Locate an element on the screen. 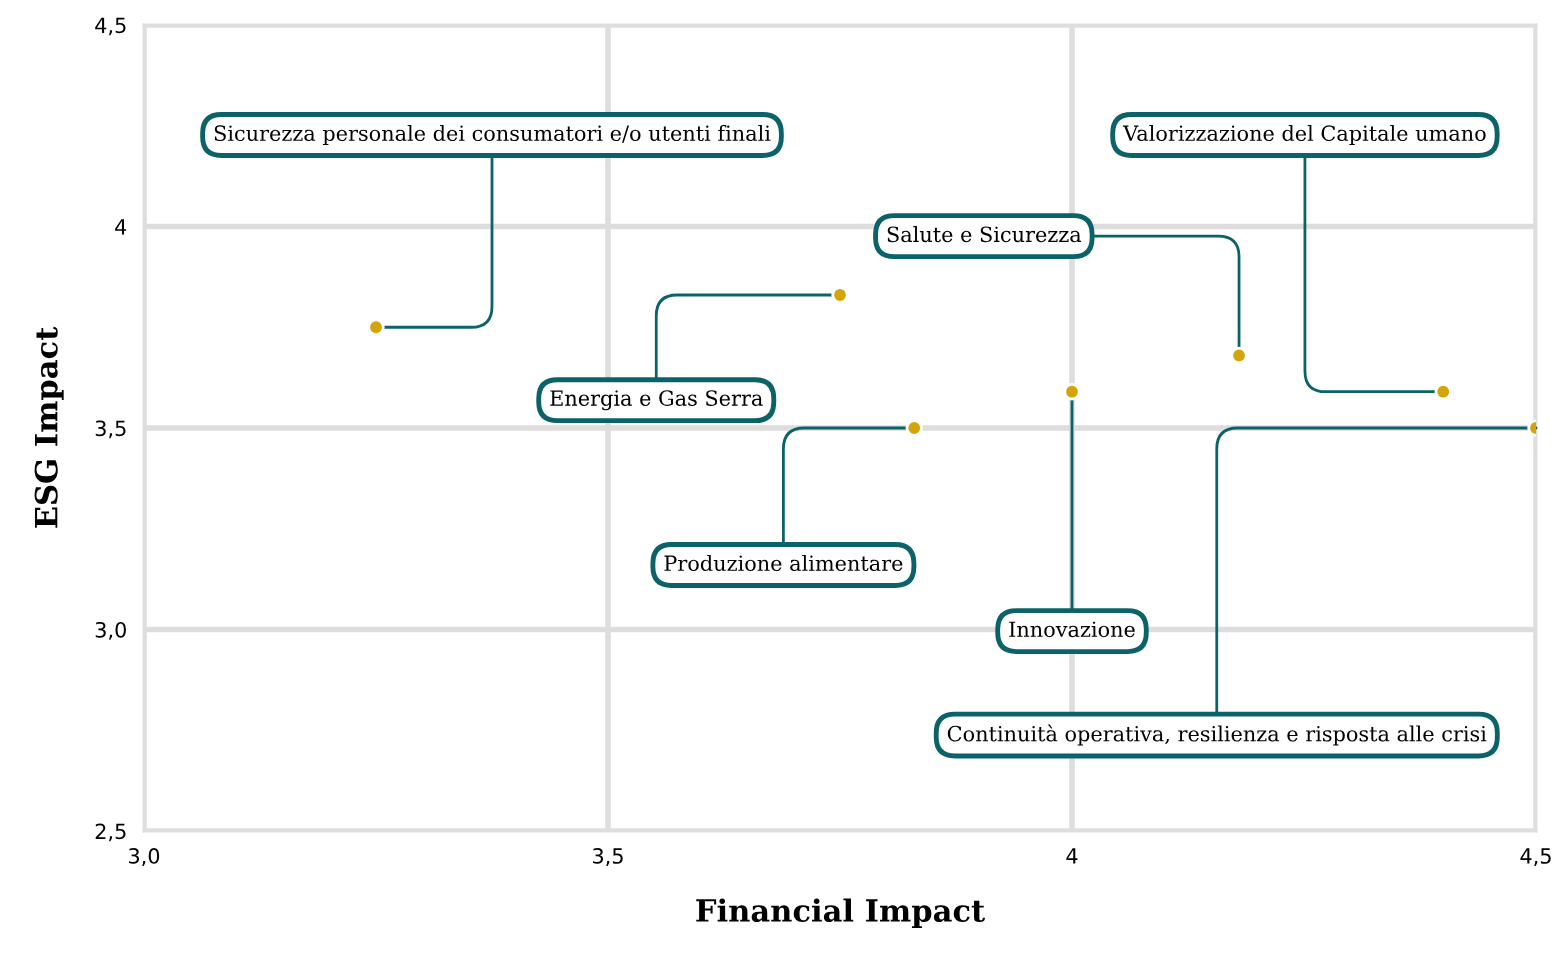 The height and width of the screenshot is (953, 1557). y-tick-label: 4 is located at coordinates (121, 227).